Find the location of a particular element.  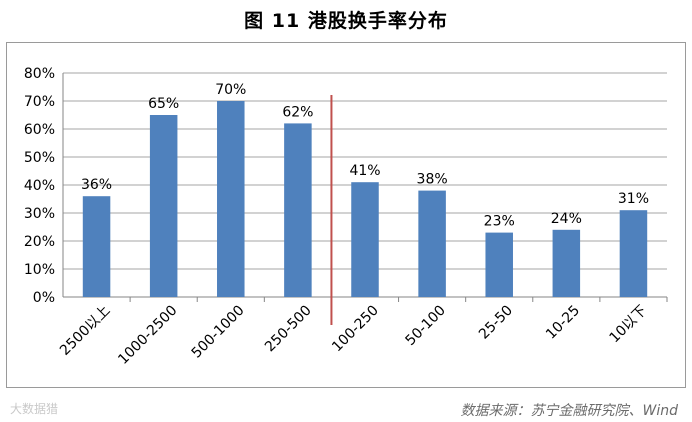

data-label: 23% is located at coordinates (499, 222).